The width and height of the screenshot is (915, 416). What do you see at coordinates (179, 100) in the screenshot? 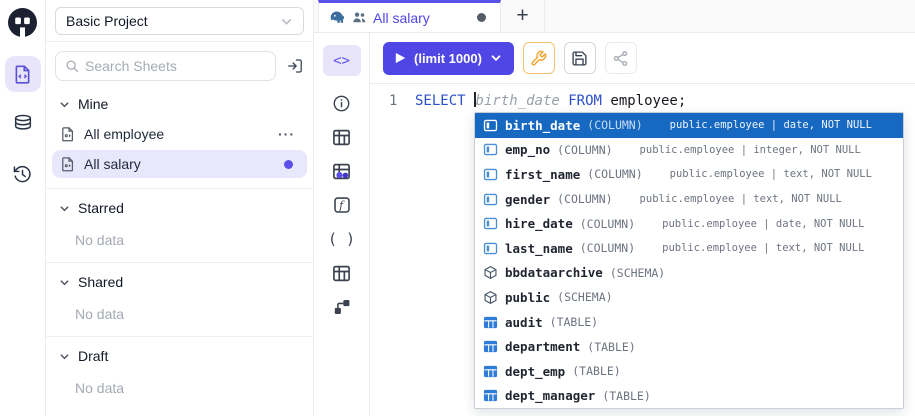
I see `section-header-mine: Mine` at bounding box center [179, 100].